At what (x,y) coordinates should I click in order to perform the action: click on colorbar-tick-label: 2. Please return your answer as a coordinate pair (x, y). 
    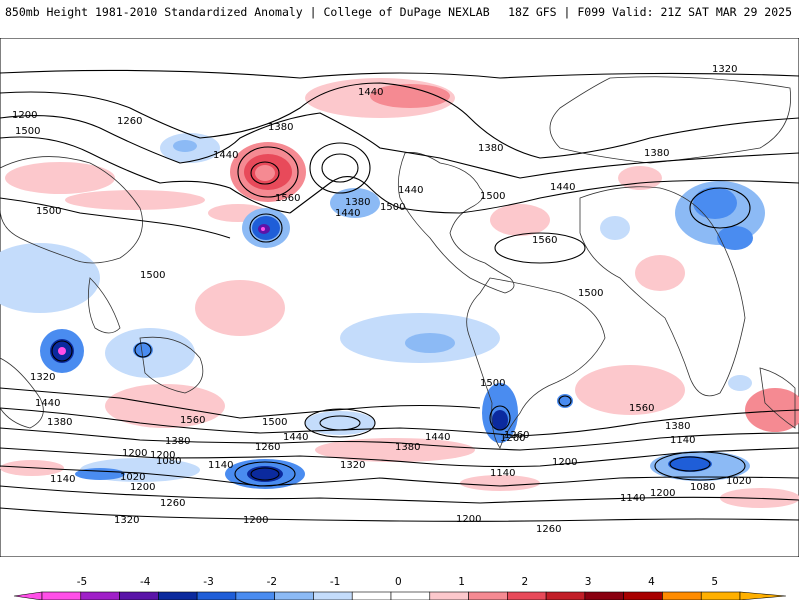
    Looking at the image, I should click on (525, 582).